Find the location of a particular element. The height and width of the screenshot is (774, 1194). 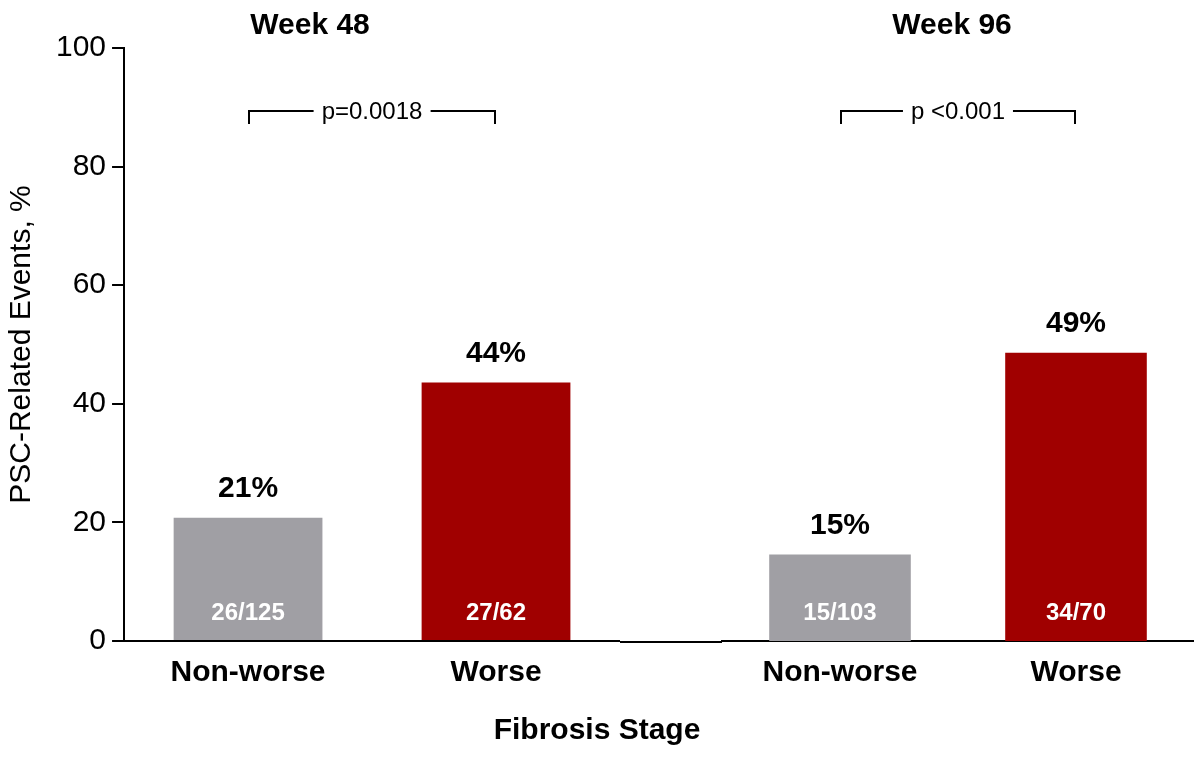

y-tick-label: 40 is located at coordinates (89, 402).